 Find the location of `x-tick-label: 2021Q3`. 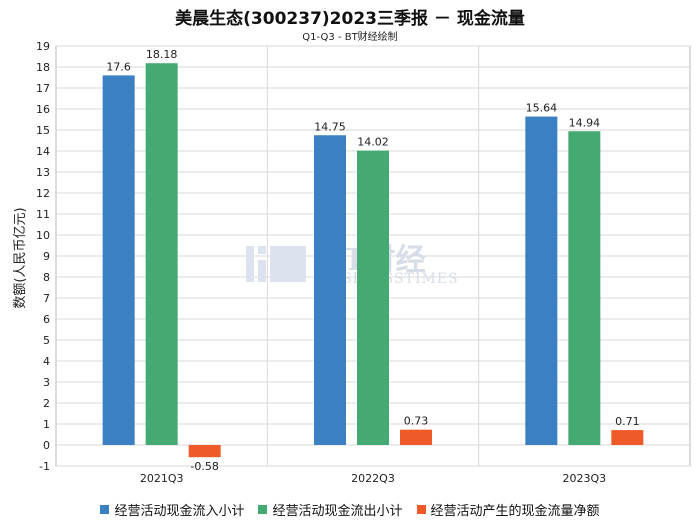

x-tick-label: 2021Q3 is located at coordinates (162, 478).